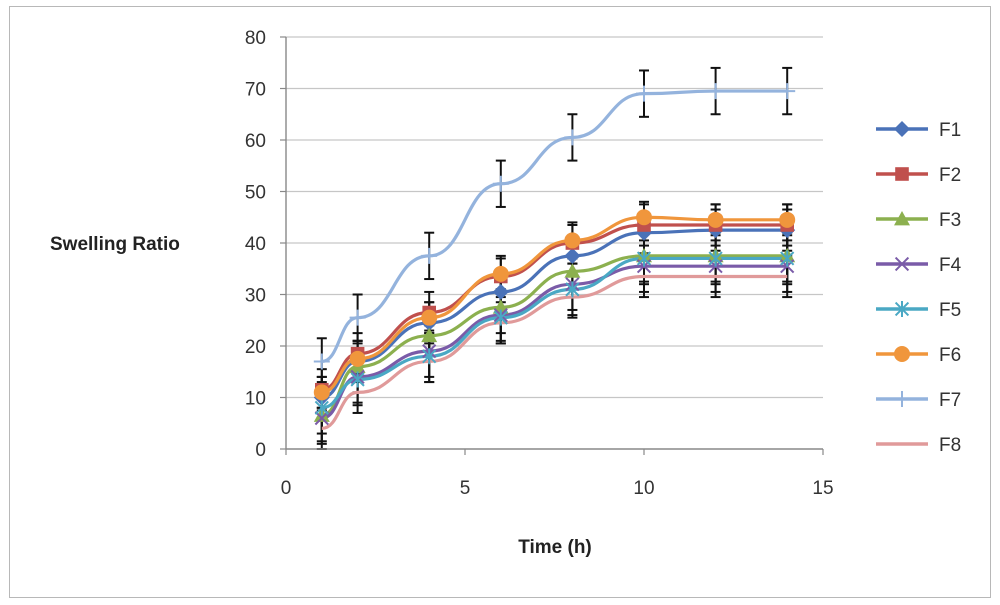  I want to click on series-line-f1, so click(554, 314).